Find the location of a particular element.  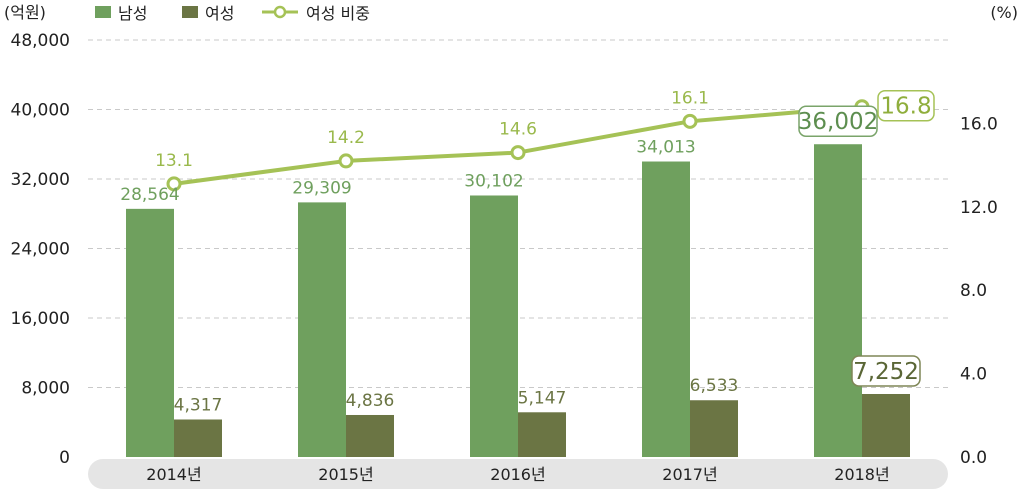

left-tick-label: 0 is located at coordinates (64, 458).